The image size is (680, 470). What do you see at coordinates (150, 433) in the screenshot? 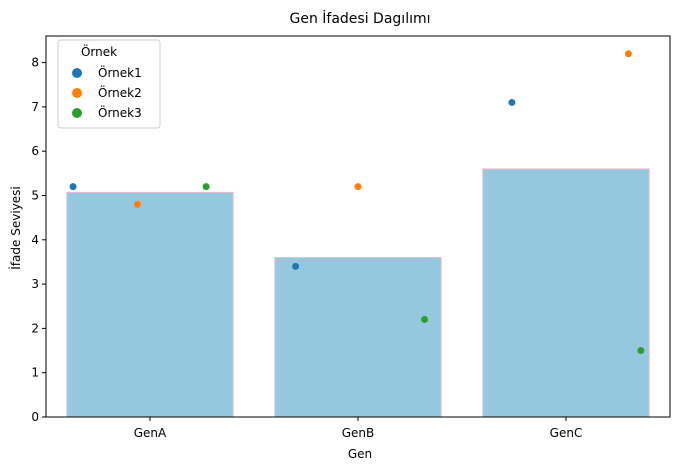
I see `x-tick-label: GenA` at bounding box center [150, 433].